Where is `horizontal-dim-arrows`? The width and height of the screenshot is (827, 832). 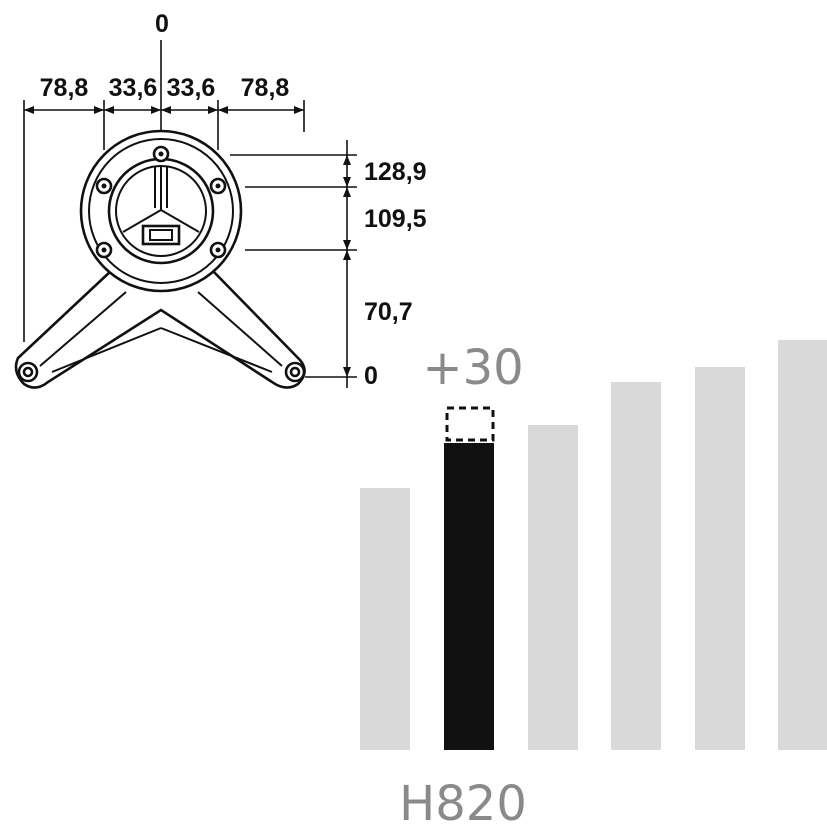 horizontal-dim-arrows is located at coordinates (164, 110).